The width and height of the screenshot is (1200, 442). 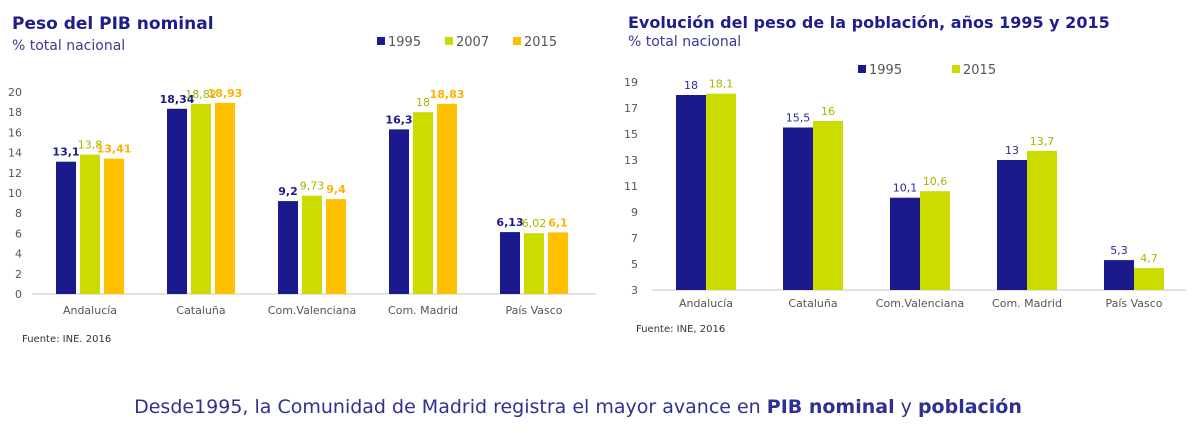 I want to click on footer-text-and: y, so click(x=906, y=407).